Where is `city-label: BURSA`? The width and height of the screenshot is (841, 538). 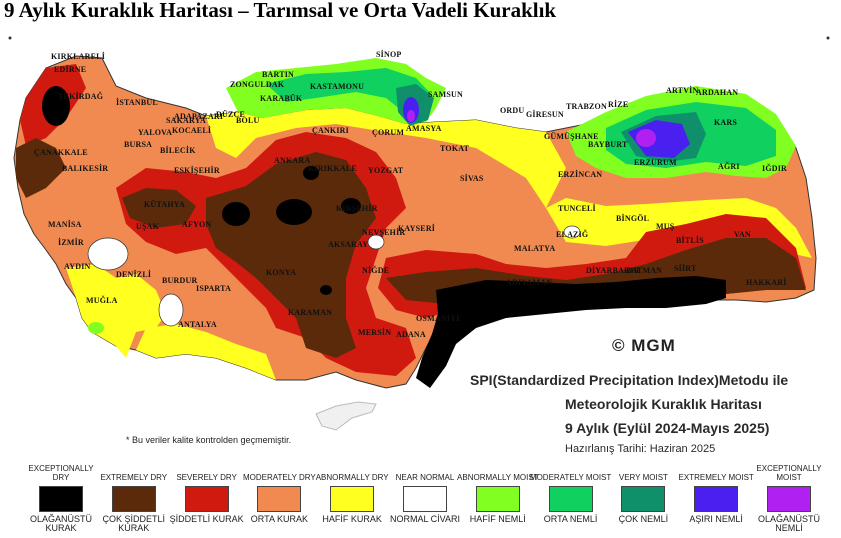 city-label: BURSA is located at coordinates (138, 144).